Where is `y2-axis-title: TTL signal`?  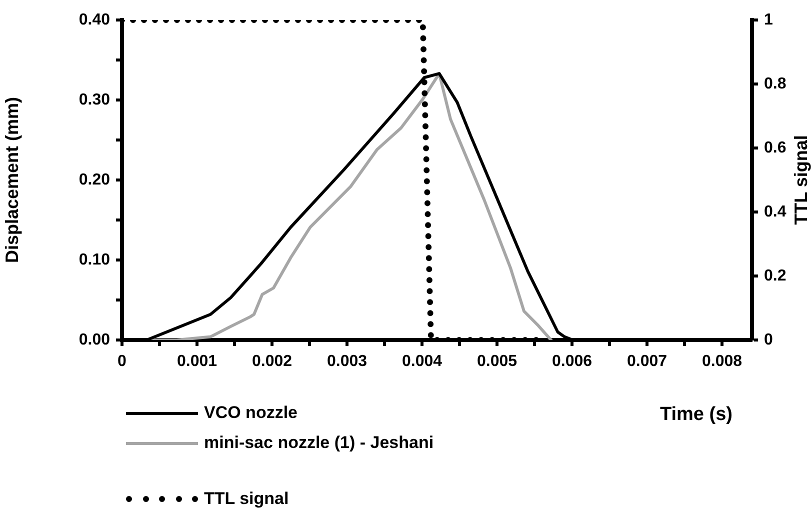 y2-axis-title: TTL signal is located at coordinates (800, 180).